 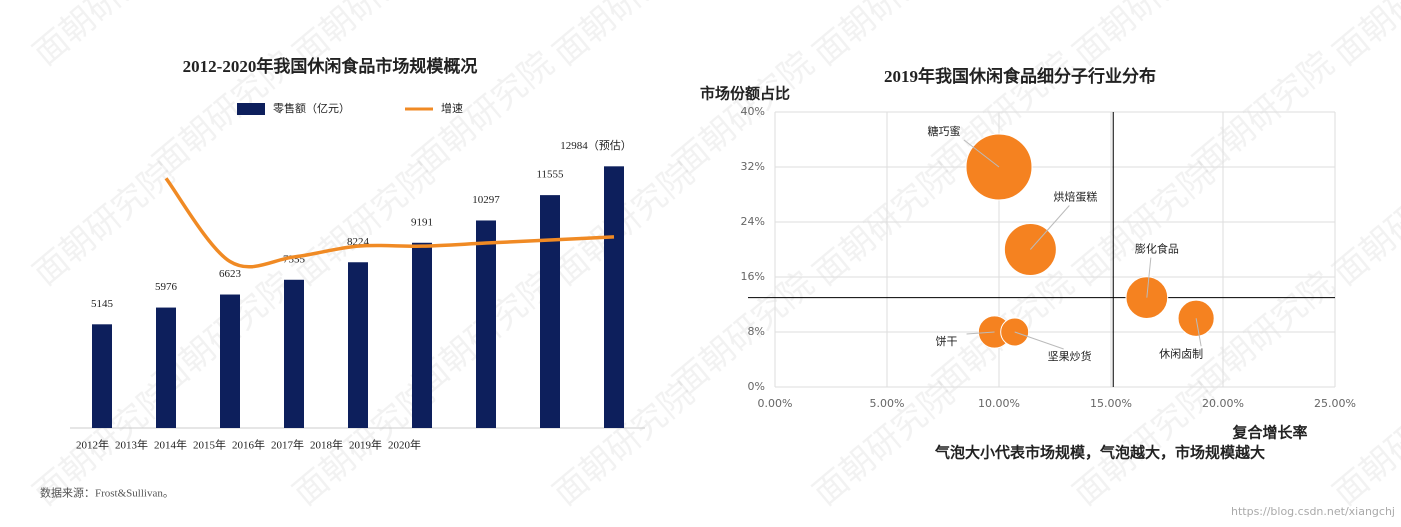 I want to click on bubble-label: 坚果炒货, so click(x=1070, y=356).